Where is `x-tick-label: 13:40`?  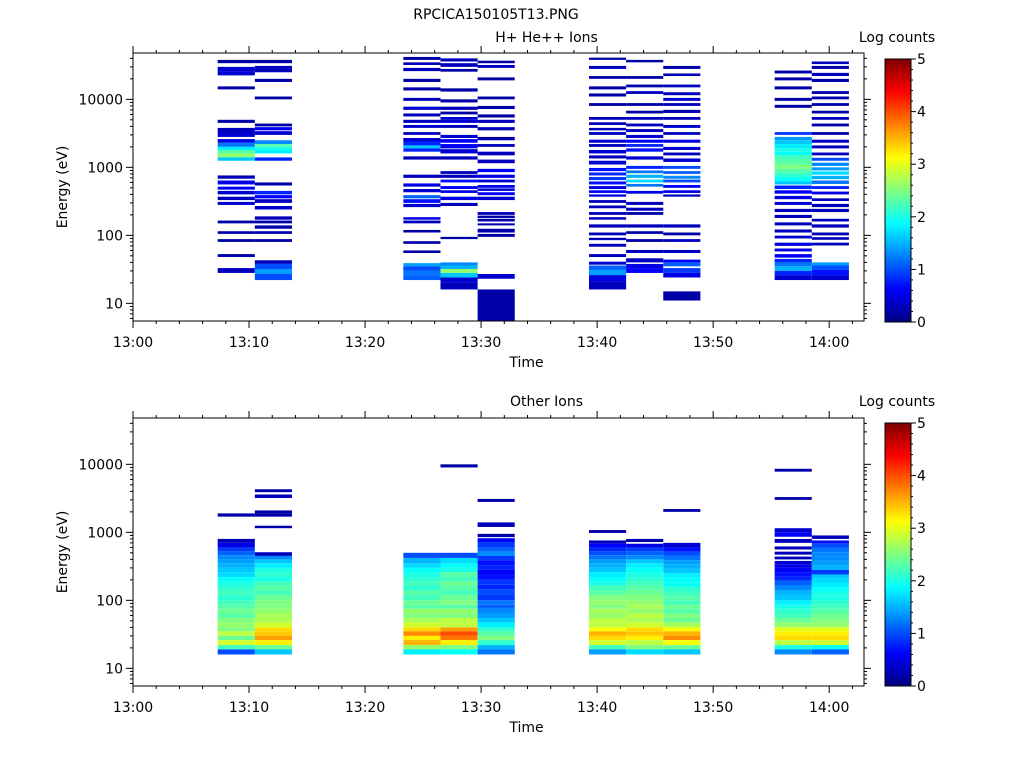 x-tick-label: 13:40 is located at coordinates (597, 343).